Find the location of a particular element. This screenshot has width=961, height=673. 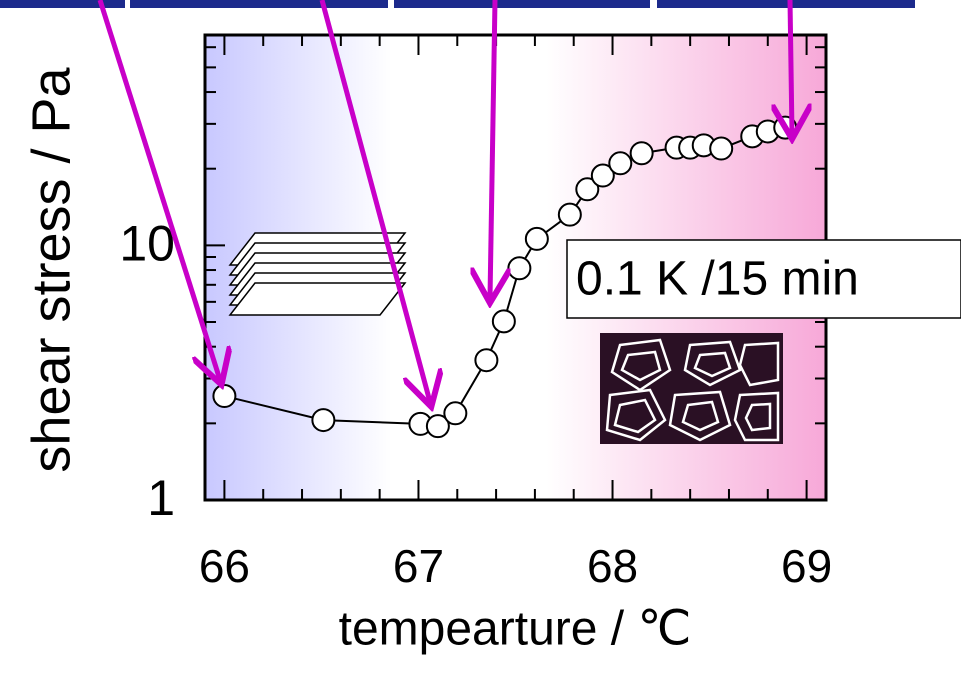

x-tick-label: 68 is located at coordinates (612, 566).